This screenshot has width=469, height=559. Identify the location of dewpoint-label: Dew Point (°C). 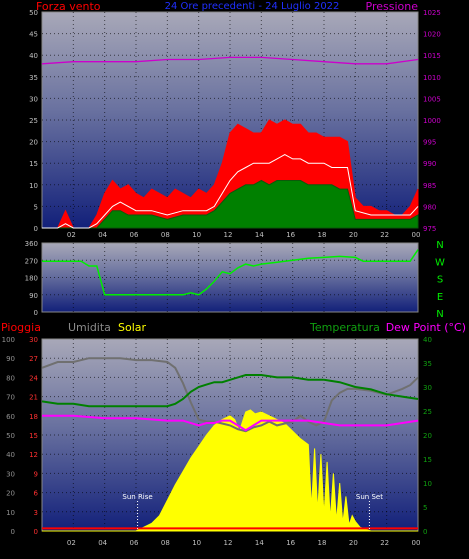
(426, 327).